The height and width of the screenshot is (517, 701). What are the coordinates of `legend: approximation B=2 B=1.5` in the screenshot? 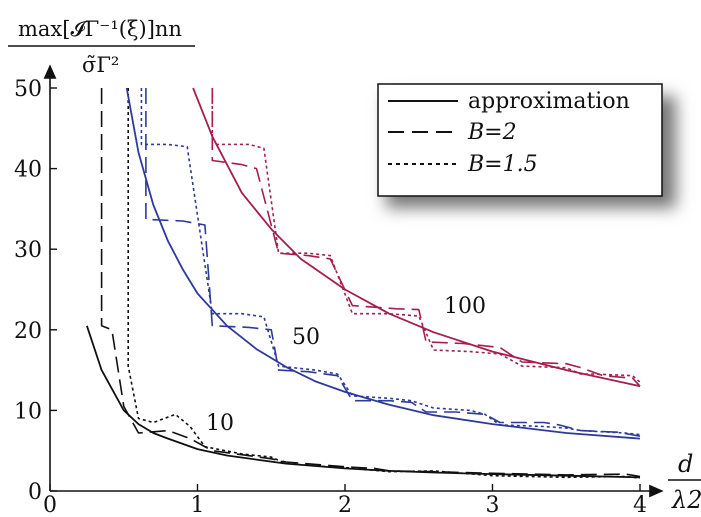 It's located at (526, 145).